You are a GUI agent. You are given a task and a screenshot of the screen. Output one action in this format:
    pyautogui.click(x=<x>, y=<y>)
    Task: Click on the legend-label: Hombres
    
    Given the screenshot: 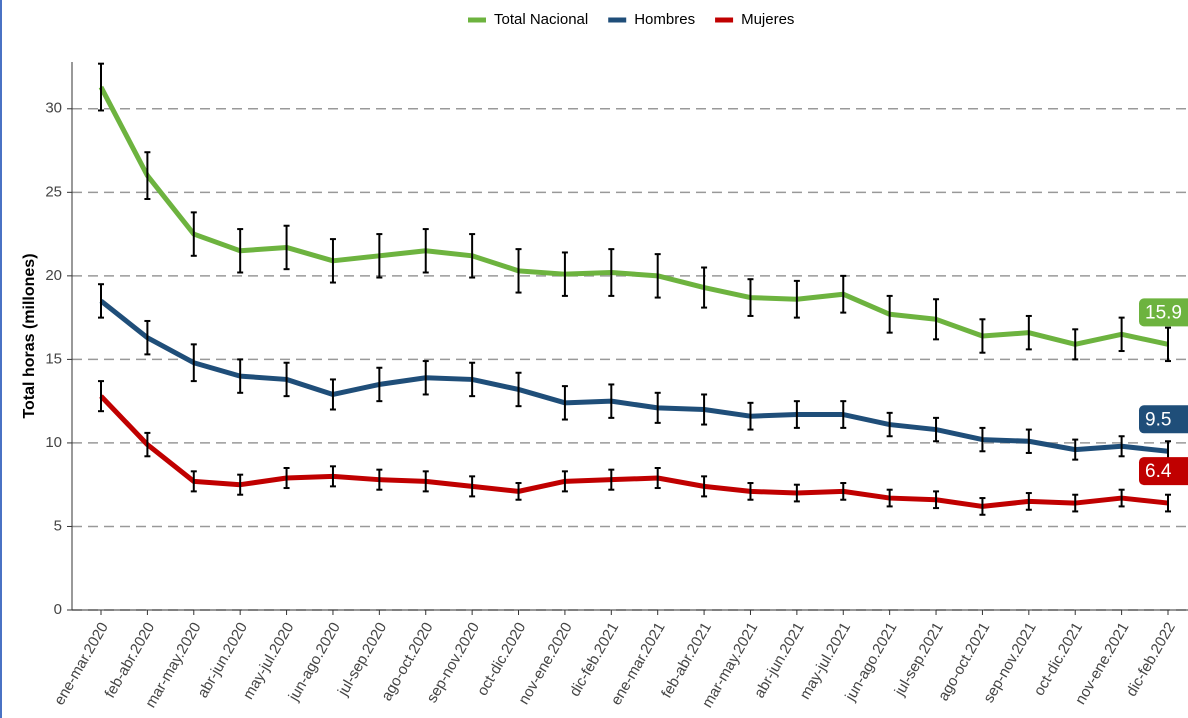 What is the action you would take?
    pyautogui.click(x=664, y=19)
    